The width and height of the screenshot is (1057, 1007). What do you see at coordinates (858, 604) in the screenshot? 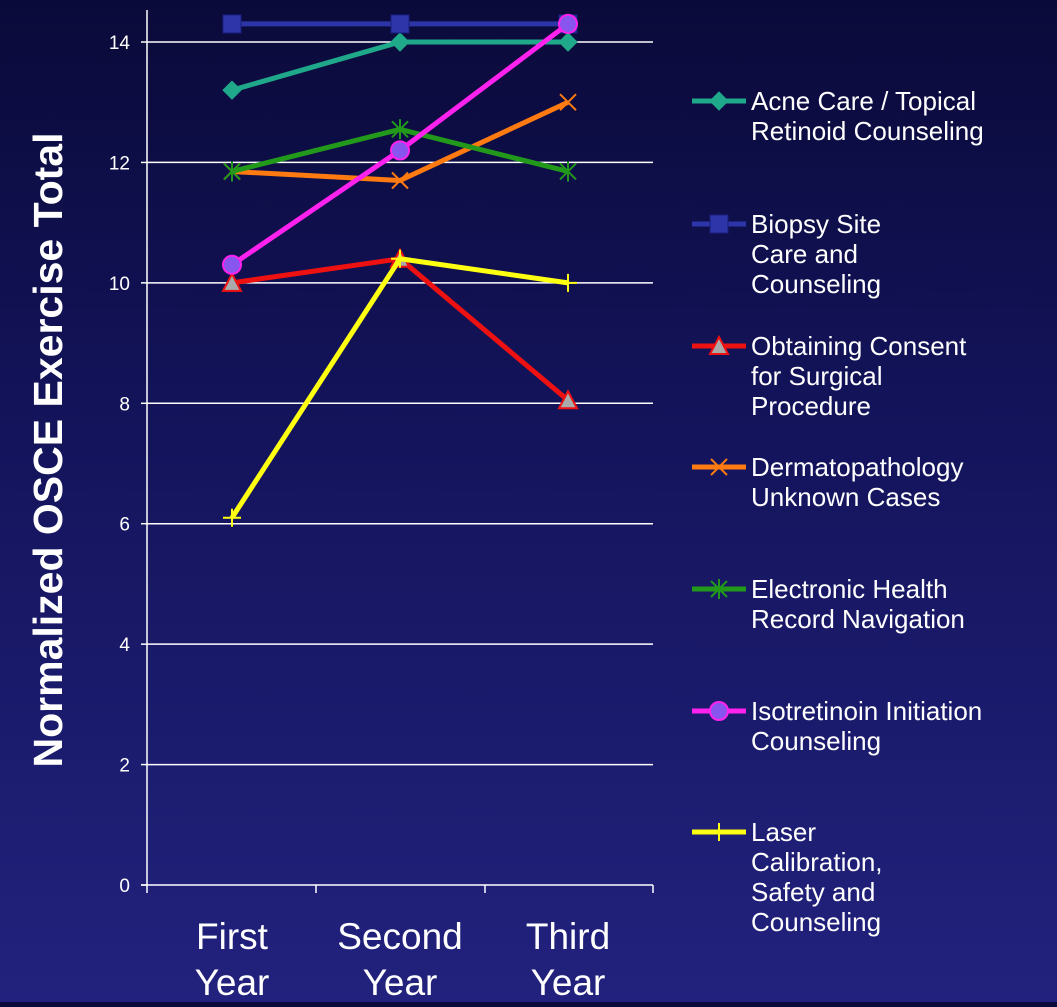
I see `legend-label: Electronic Health Record Navigation` at bounding box center [858, 604].